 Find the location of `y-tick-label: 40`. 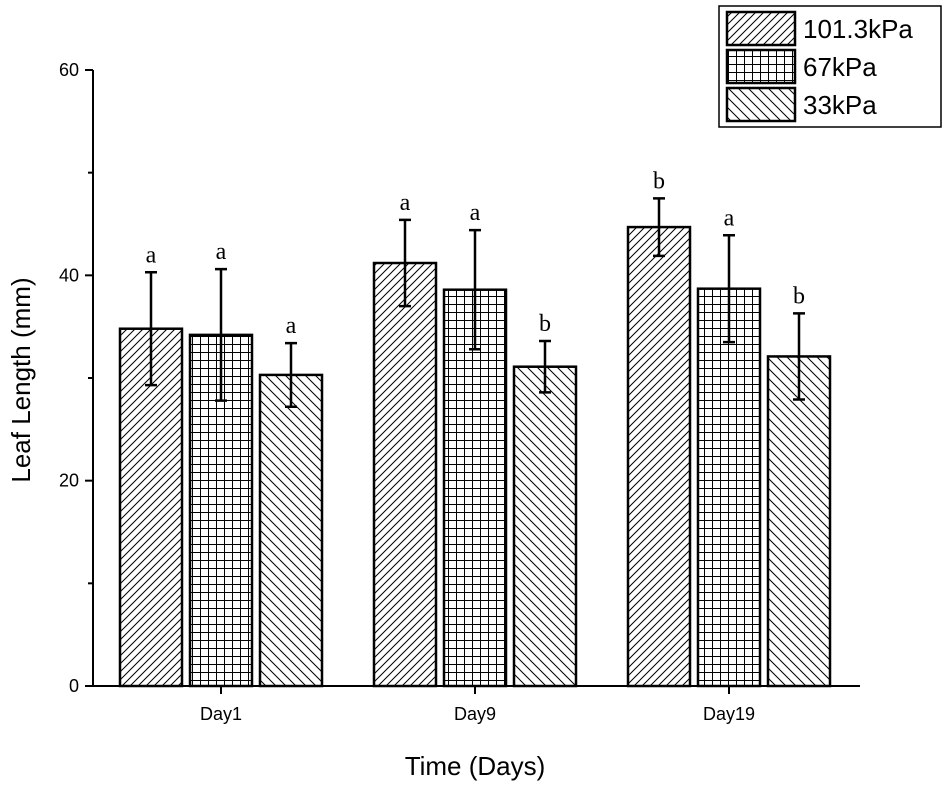

y-tick-label: 40 is located at coordinates (69, 275).